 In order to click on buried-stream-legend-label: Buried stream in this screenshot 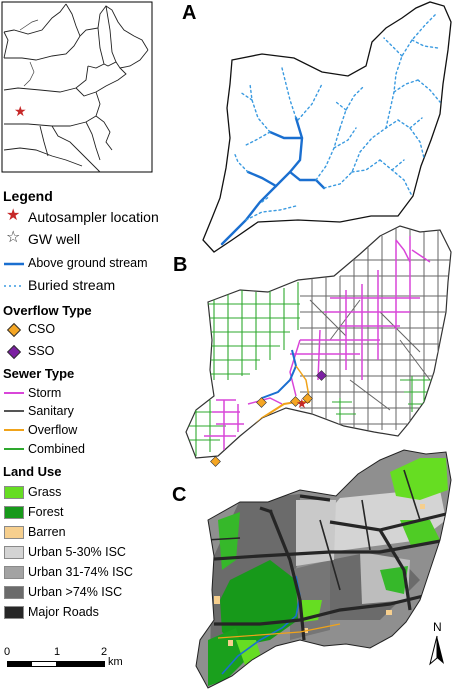, I will do `click(72, 285)`.